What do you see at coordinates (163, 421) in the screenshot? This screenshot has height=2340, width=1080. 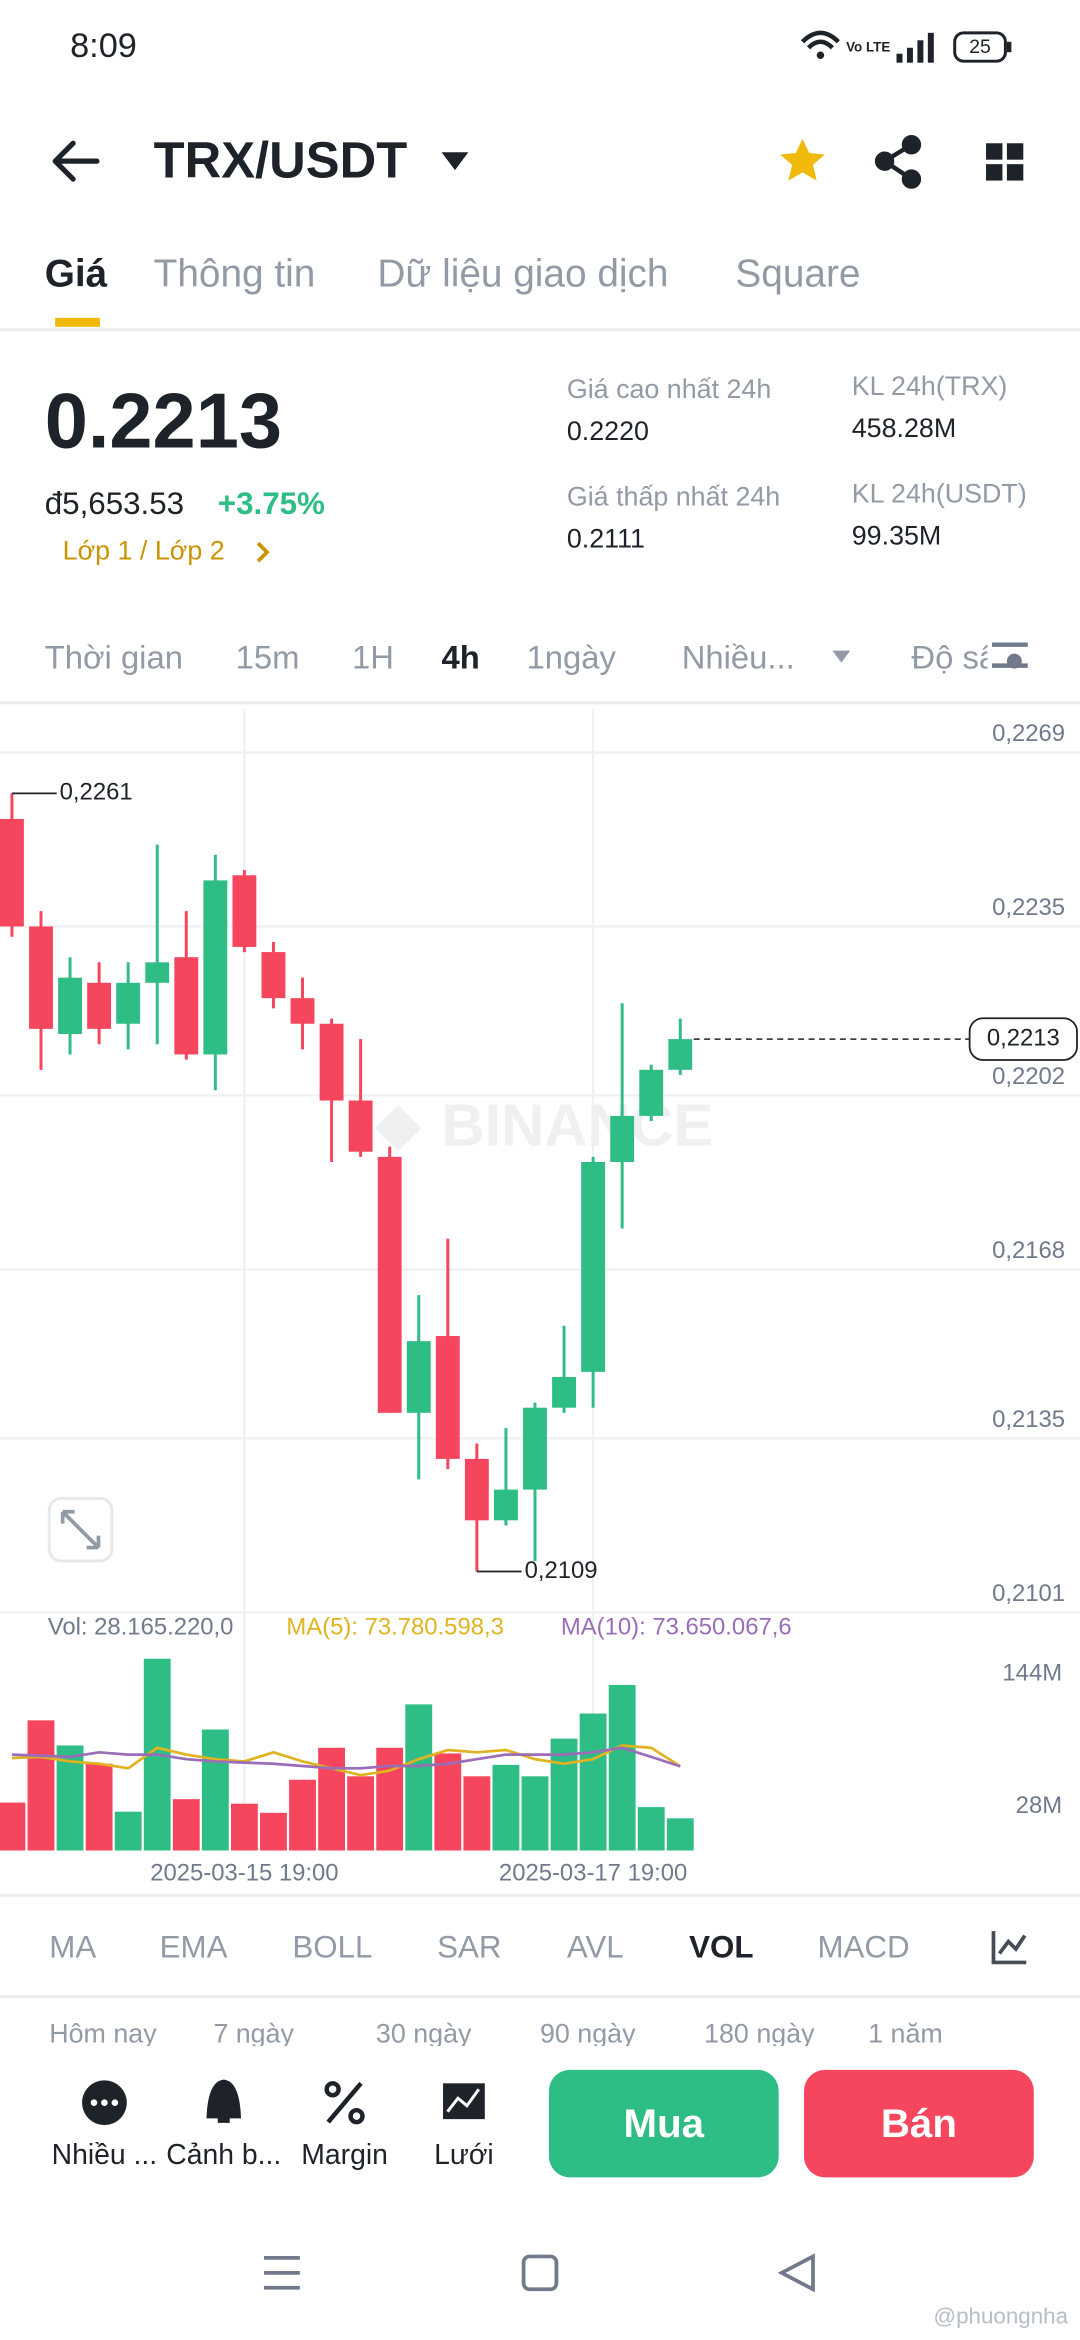 I see `last-price: 0.2213` at bounding box center [163, 421].